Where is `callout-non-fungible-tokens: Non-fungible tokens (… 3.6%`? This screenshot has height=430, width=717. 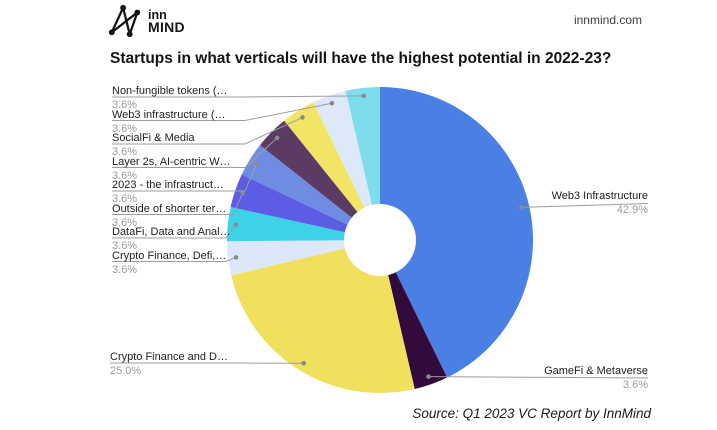 callout-non-fungible-tokens: Non-fungible tokens (… 3.6% is located at coordinates (170, 98).